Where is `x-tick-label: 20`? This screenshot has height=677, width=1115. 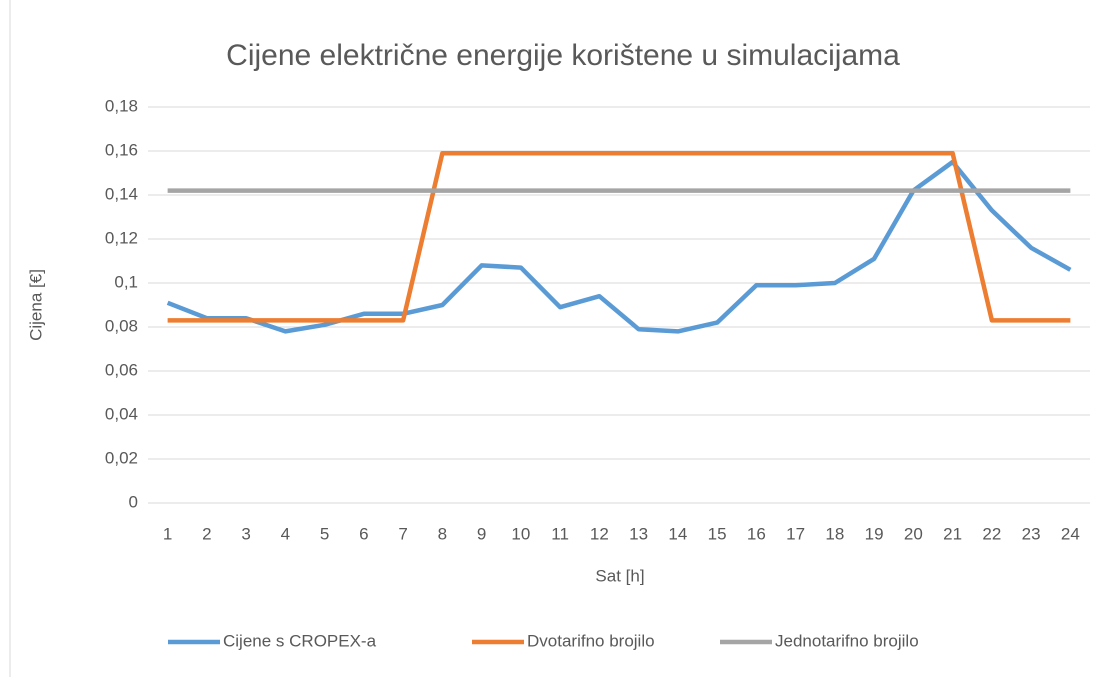 x-tick-label: 20 is located at coordinates (913, 533).